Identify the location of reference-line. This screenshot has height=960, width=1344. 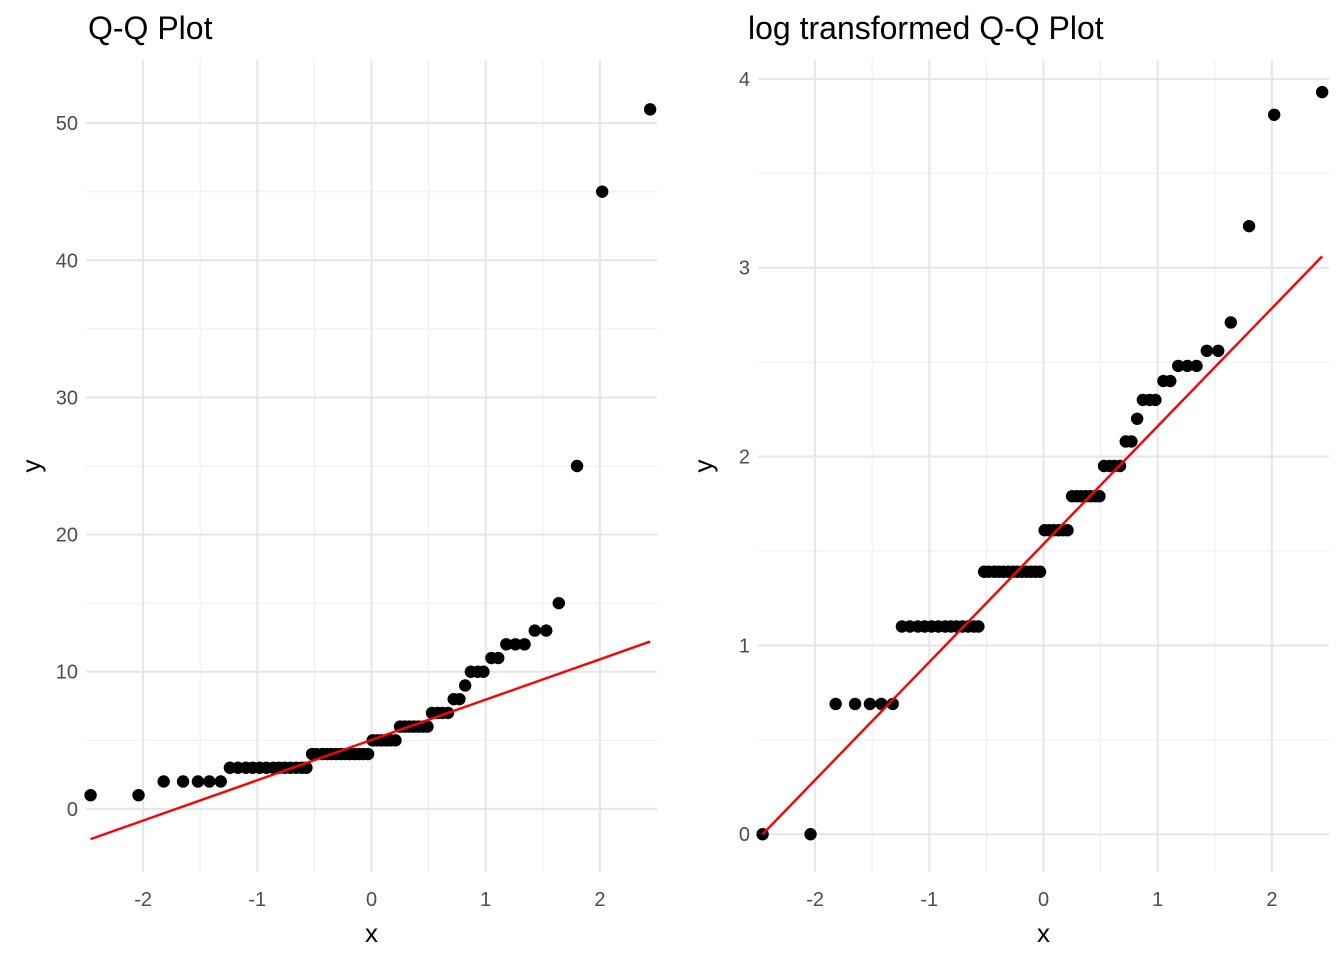
(370, 740).